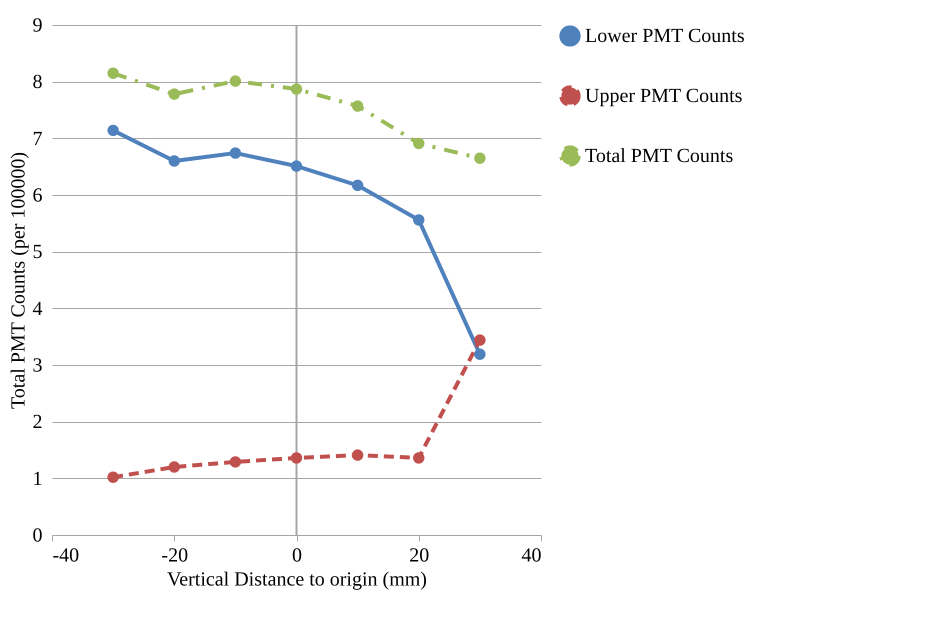  What do you see at coordinates (37, 309) in the screenshot?
I see `y-tick-label: 4` at bounding box center [37, 309].